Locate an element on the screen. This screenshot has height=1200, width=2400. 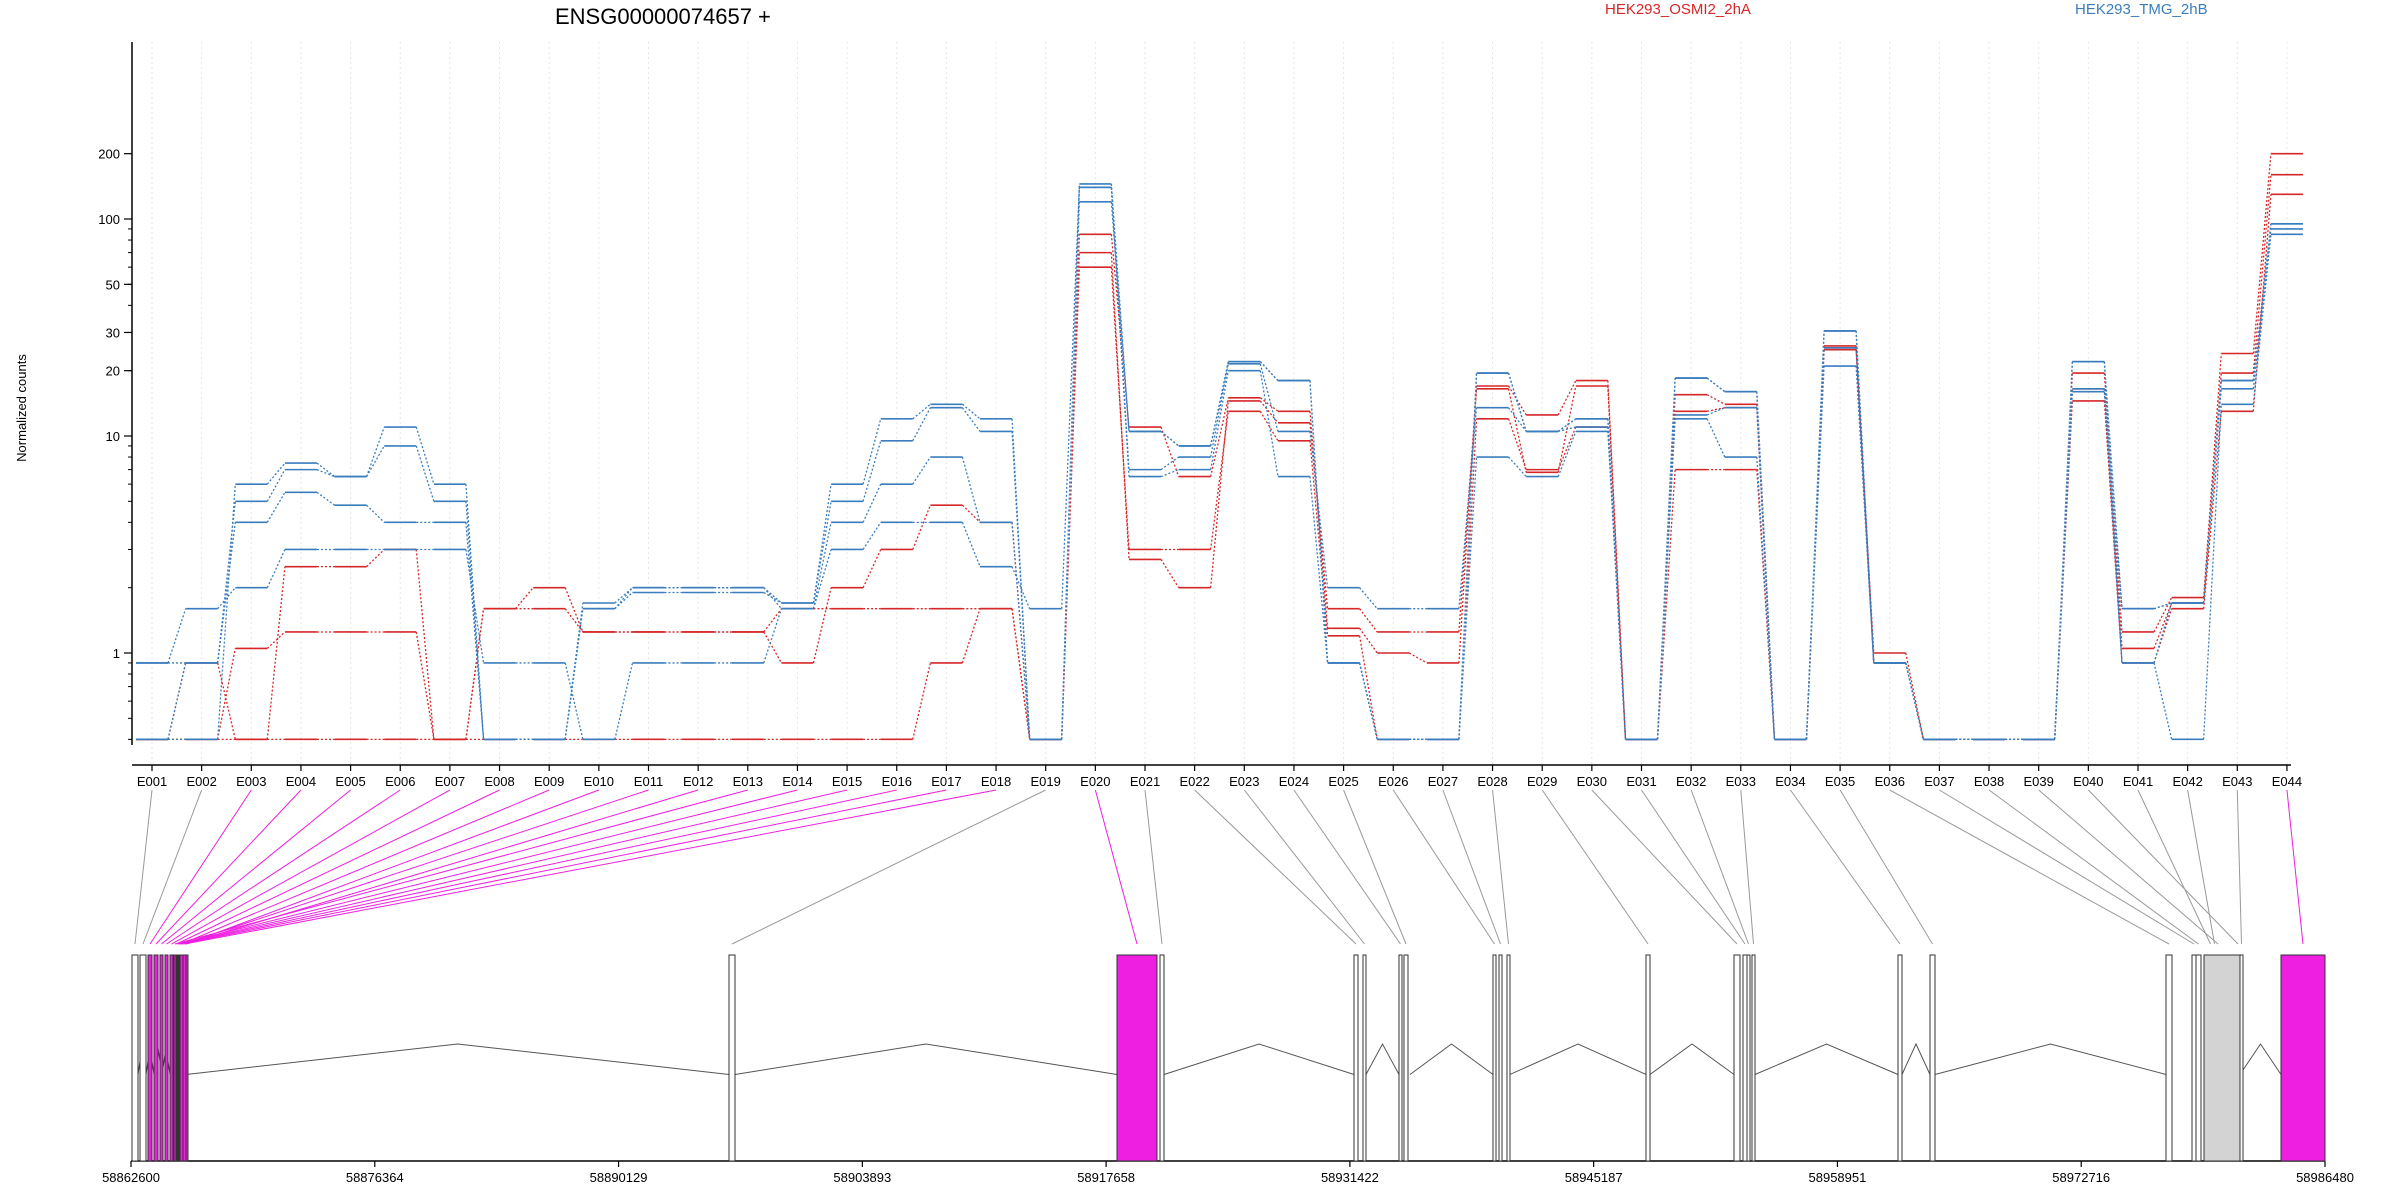
x-tick-label-e042: E042 is located at coordinates (2187, 781).